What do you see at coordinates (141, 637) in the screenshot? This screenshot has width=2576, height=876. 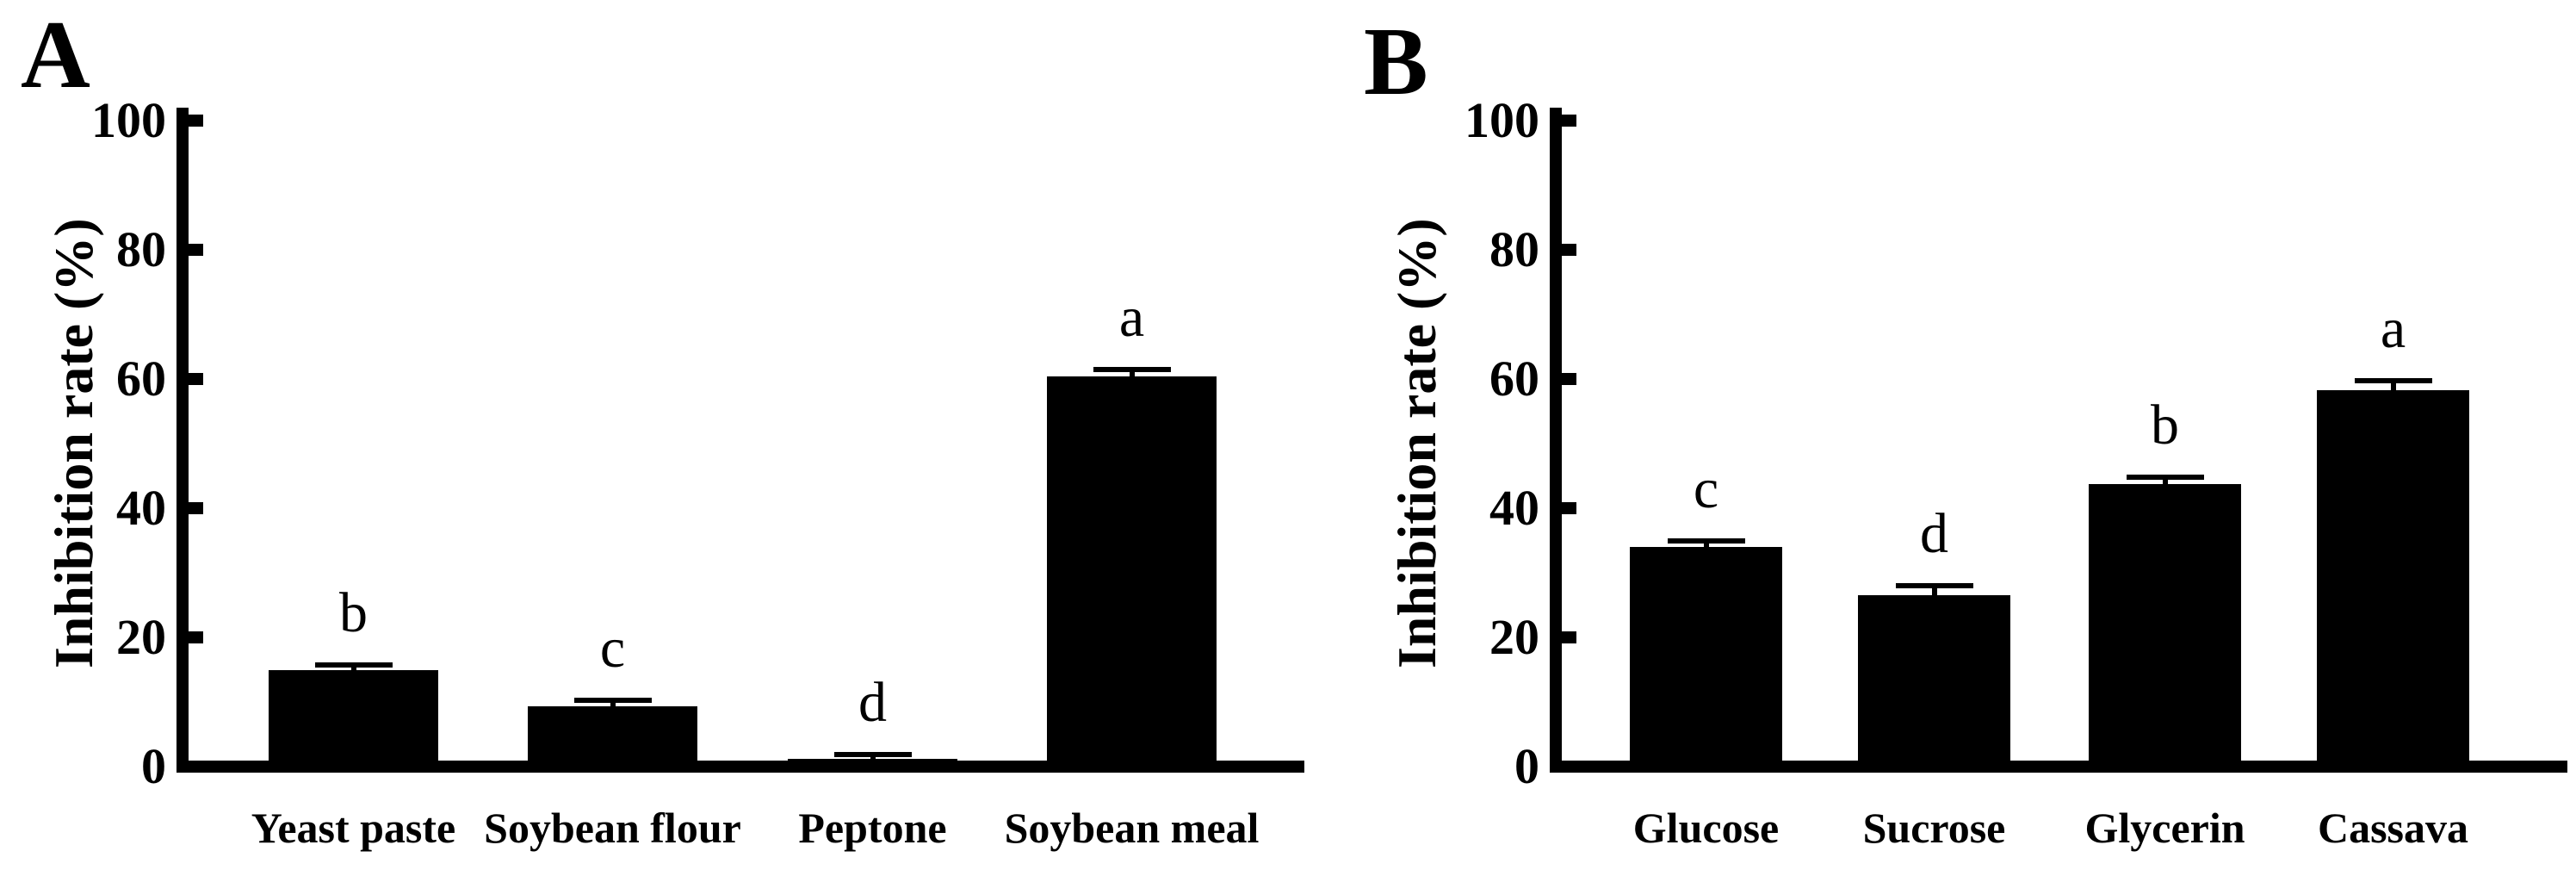 I see `panel-a-y-tick-label-20: 20` at bounding box center [141, 637].